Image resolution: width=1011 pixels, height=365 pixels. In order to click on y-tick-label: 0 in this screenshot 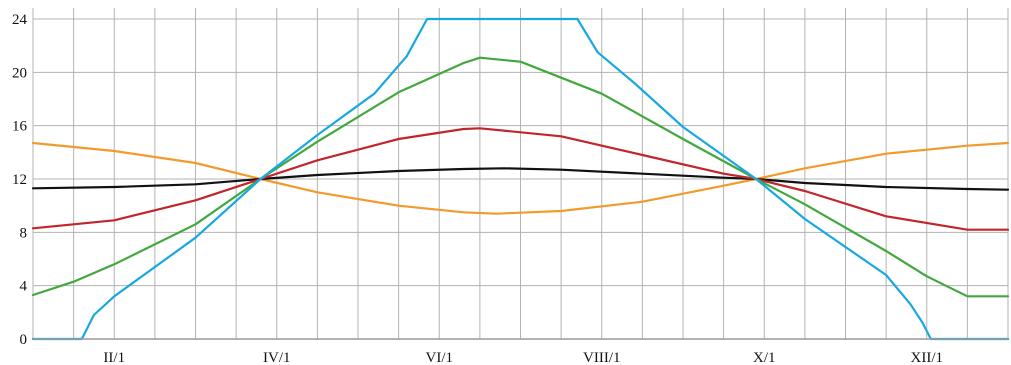, I will do `click(24, 340)`.